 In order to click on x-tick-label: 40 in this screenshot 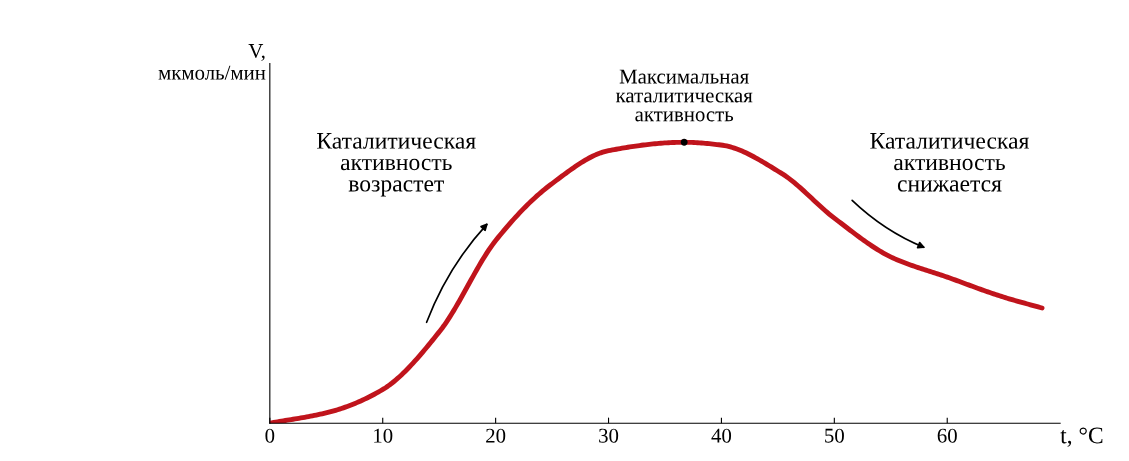, I will do `click(721, 435)`.